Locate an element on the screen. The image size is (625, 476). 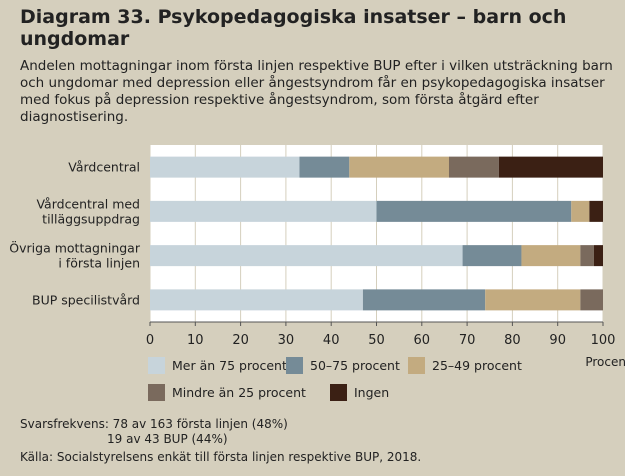
category-label: Vårdcentral is located at coordinates (104, 167).